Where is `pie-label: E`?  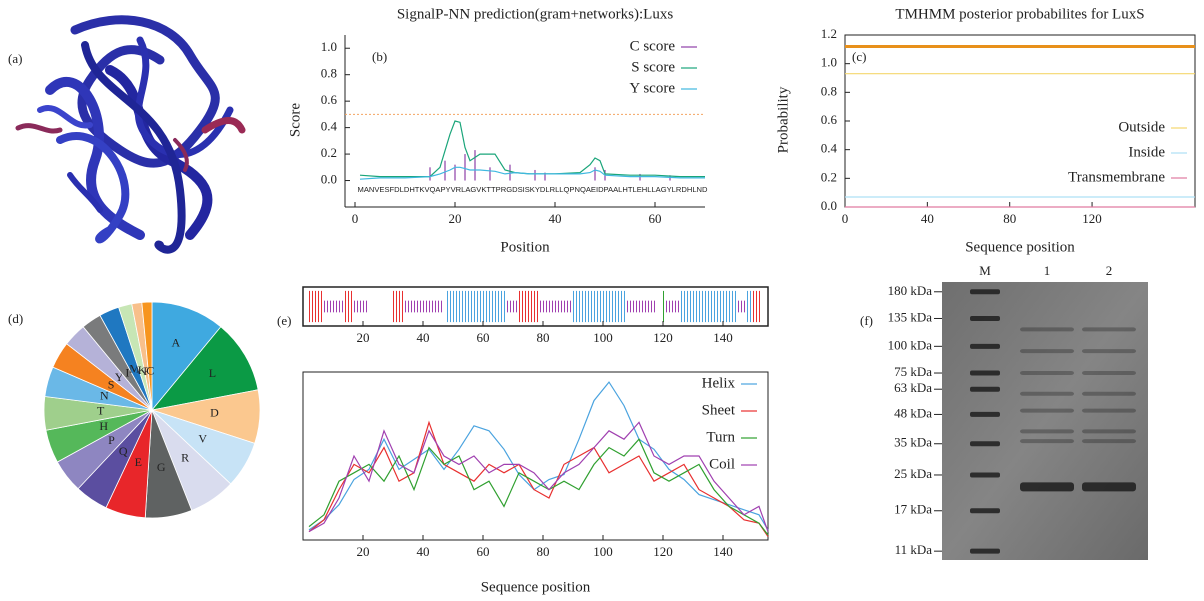
pie-label: E is located at coordinates (138, 462).